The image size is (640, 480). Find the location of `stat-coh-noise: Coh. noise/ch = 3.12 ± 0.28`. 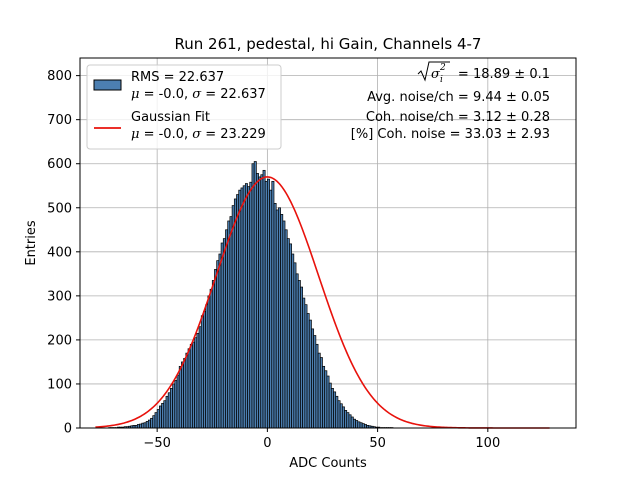

stat-coh-noise: Coh. noise/ch = 3.12 ± 0.28 is located at coordinates (458, 117).